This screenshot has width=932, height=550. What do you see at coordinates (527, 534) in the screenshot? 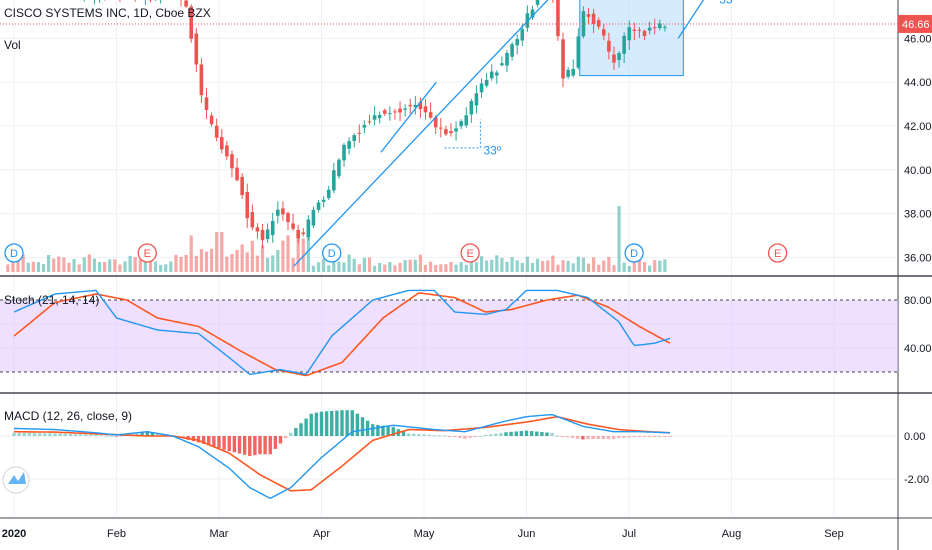
I see `time-axis-label: Jun` at bounding box center [527, 534].